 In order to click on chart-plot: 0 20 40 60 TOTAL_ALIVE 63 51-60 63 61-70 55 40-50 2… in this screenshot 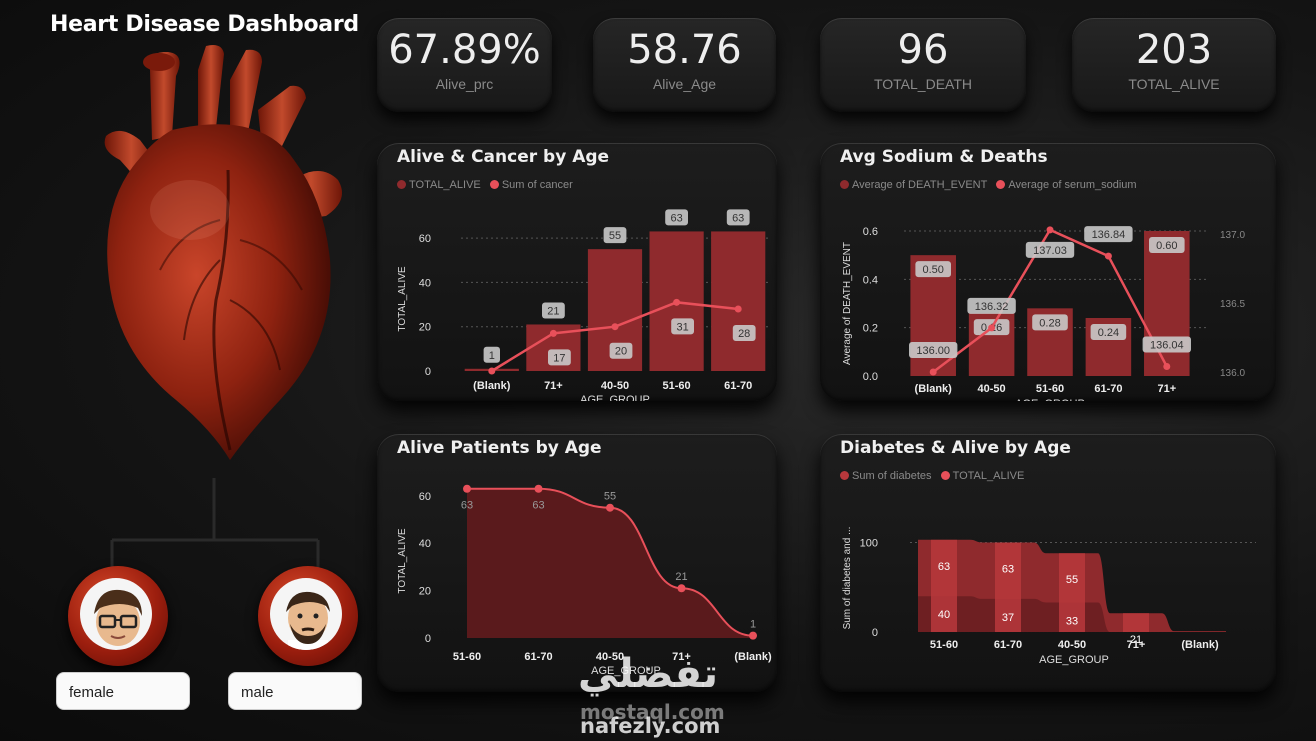, I will do `click(584, 580)`.